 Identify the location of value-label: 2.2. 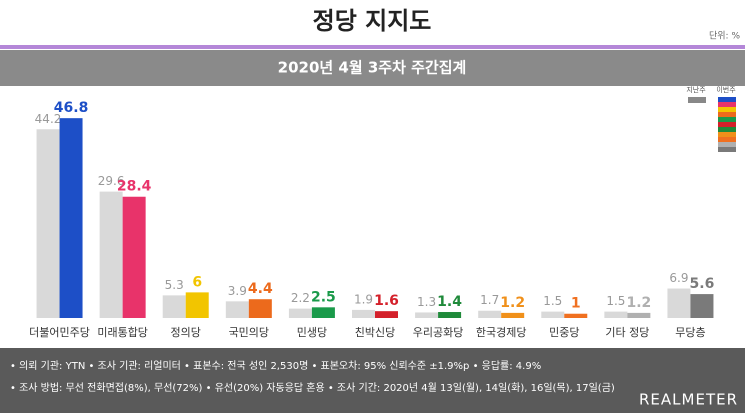
(300, 298).